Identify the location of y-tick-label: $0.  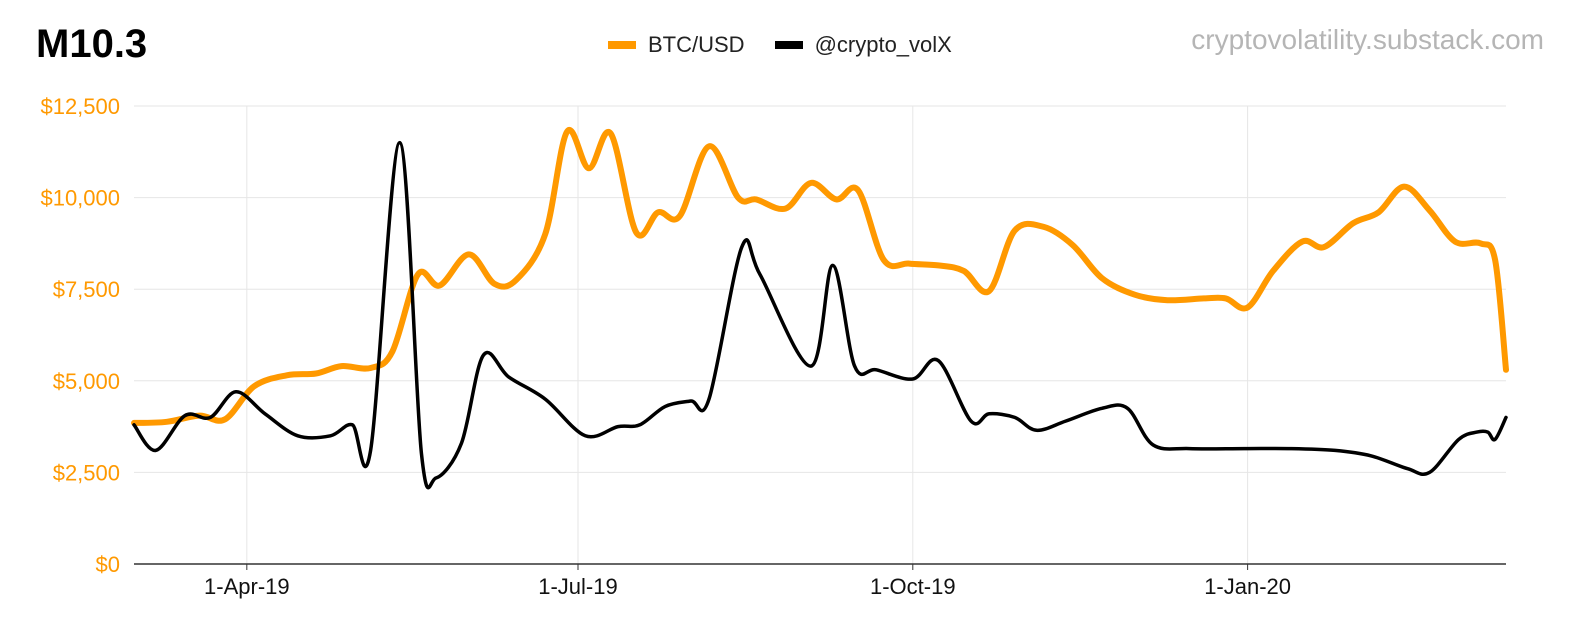
(108, 564).